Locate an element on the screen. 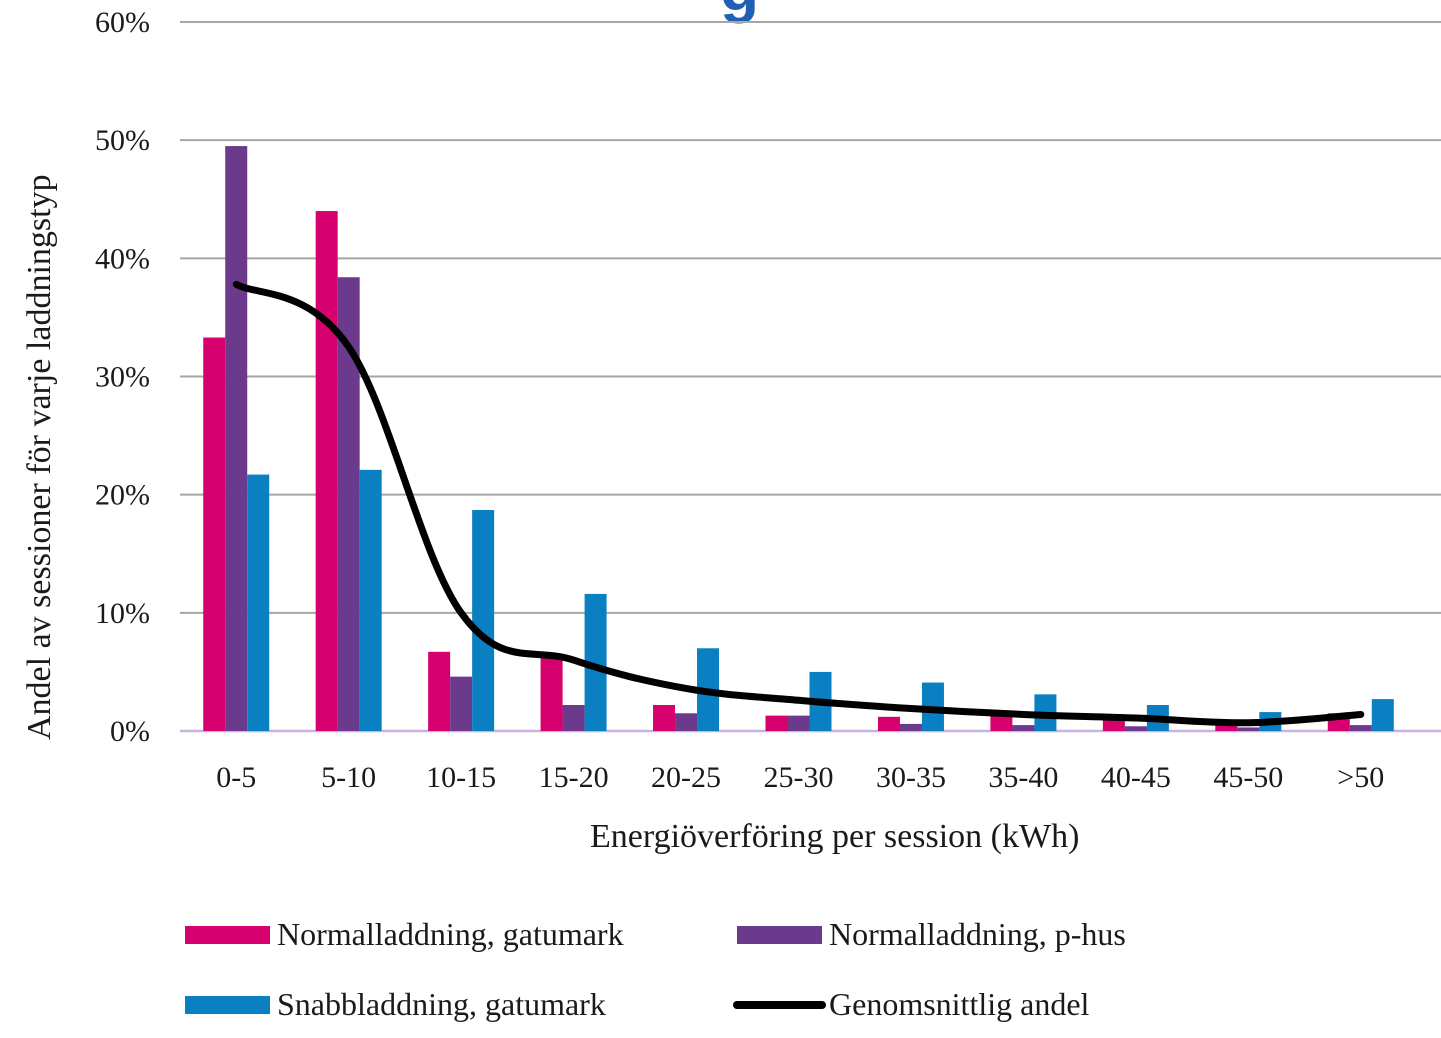  y-tick-label: 10% is located at coordinates (122, 613).